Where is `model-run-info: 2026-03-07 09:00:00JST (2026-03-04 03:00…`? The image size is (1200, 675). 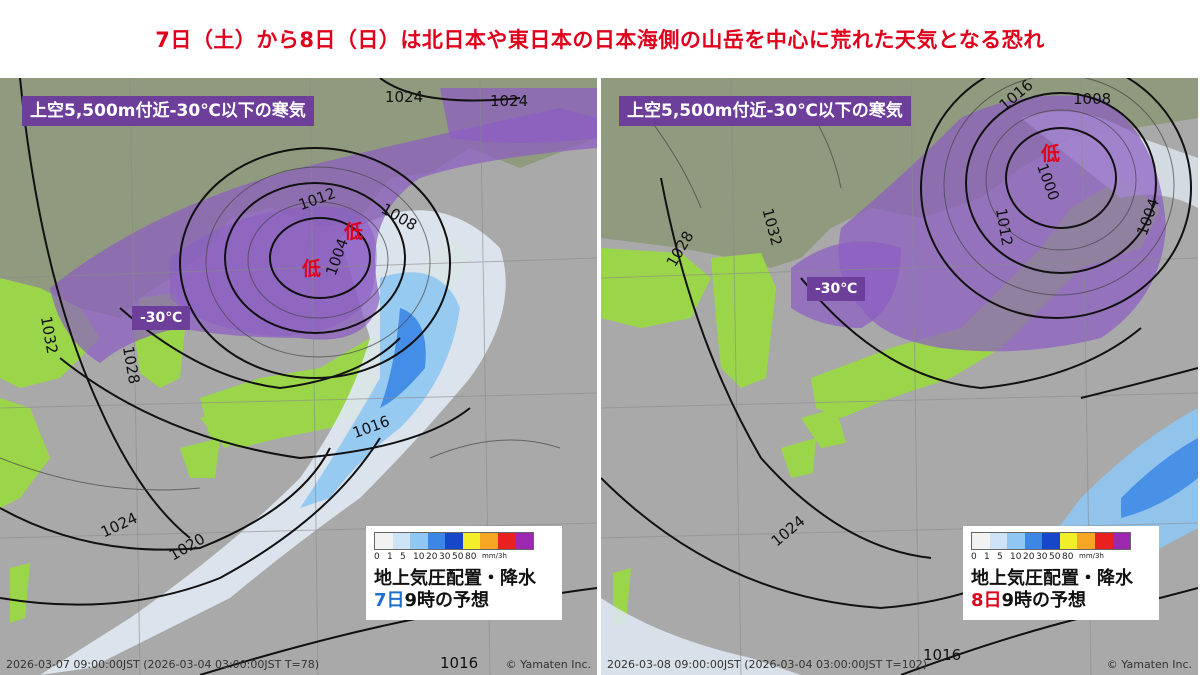
model-run-info: 2026-03-07 09:00:00JST (2026-03-04 03:00… is located at coordinates (163, 664).